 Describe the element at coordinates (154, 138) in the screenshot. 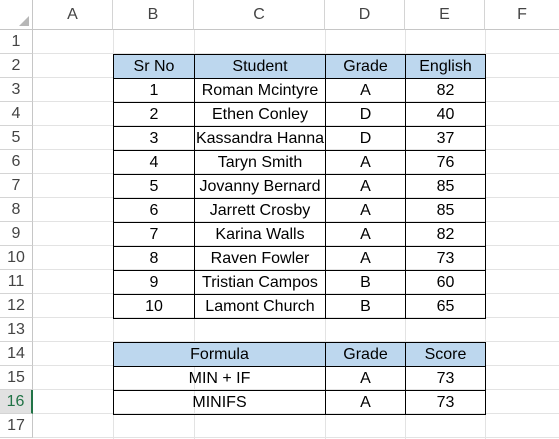

I see `cell-sr-no: 3` at that location.